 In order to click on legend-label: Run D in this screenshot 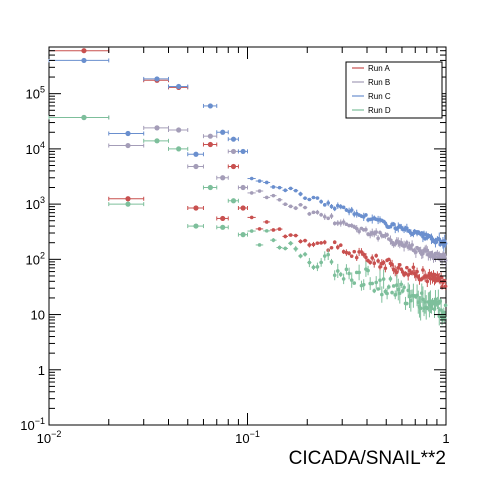, I will do `click(379, 110)`.